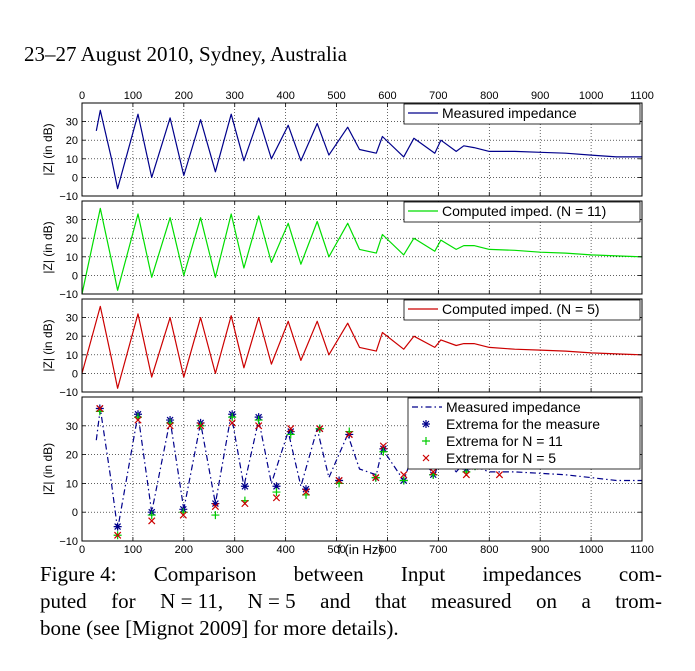 The height and width of the screenshot is (671, 695). I want to click on caption-word: Figure 4:, so click(78, 574).